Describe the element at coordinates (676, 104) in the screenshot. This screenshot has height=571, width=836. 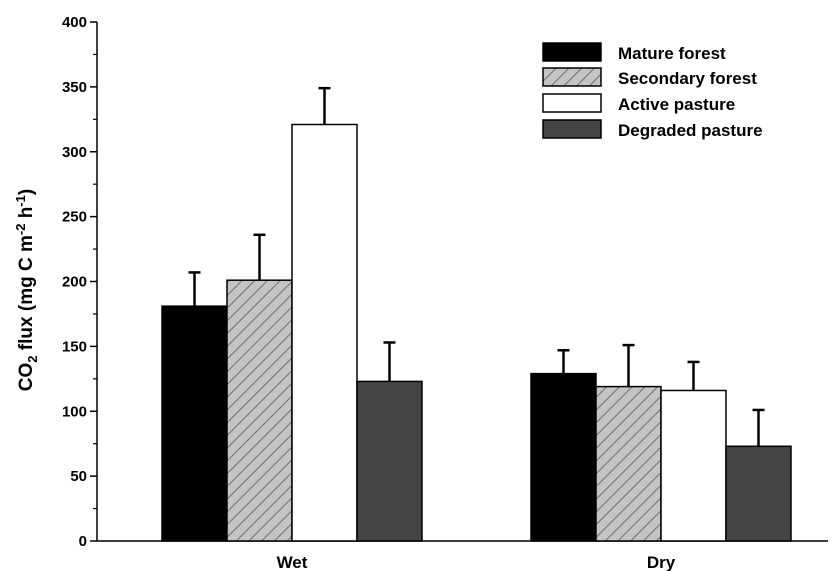
I see `legend-label-active-pasture: Active pasture` at that location.